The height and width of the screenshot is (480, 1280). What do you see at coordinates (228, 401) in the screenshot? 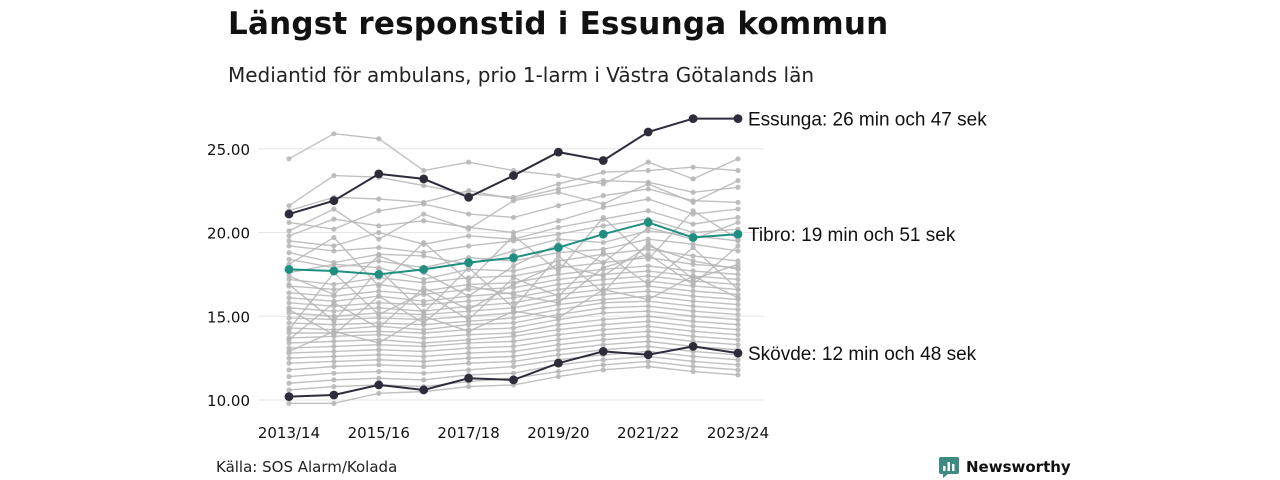
I see `y-tick-label: 10.00` at bounding box center [228, 401].